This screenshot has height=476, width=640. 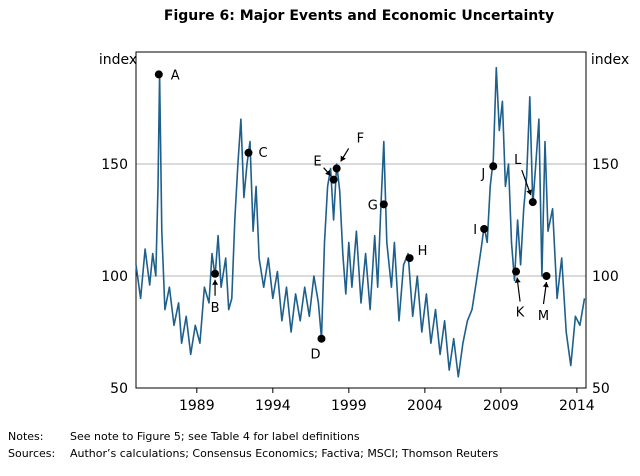 What do you see at coordinates (118, 60) in the screenshot?
I see `y-axis-unit-left: index` at bounding box center [118, 60].